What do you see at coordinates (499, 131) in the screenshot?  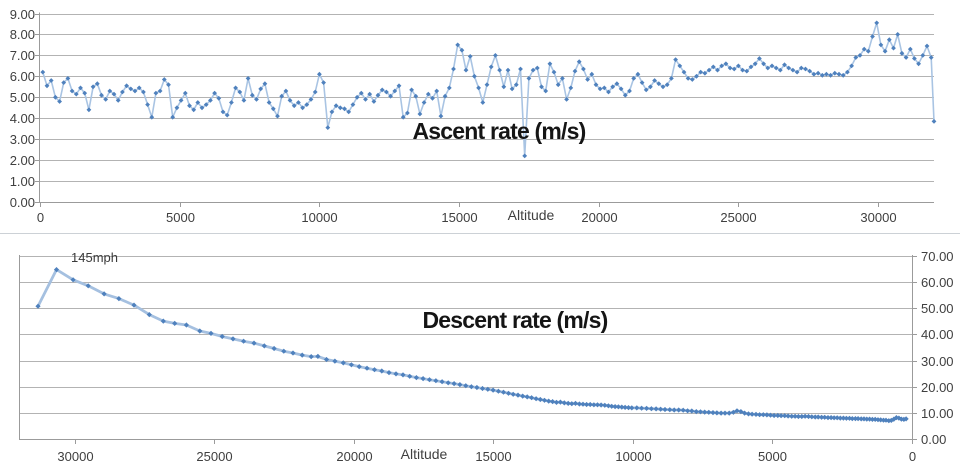 I see `ascent-chart-title: Ascent rate (m/s)` at bounding box center [499, 131].